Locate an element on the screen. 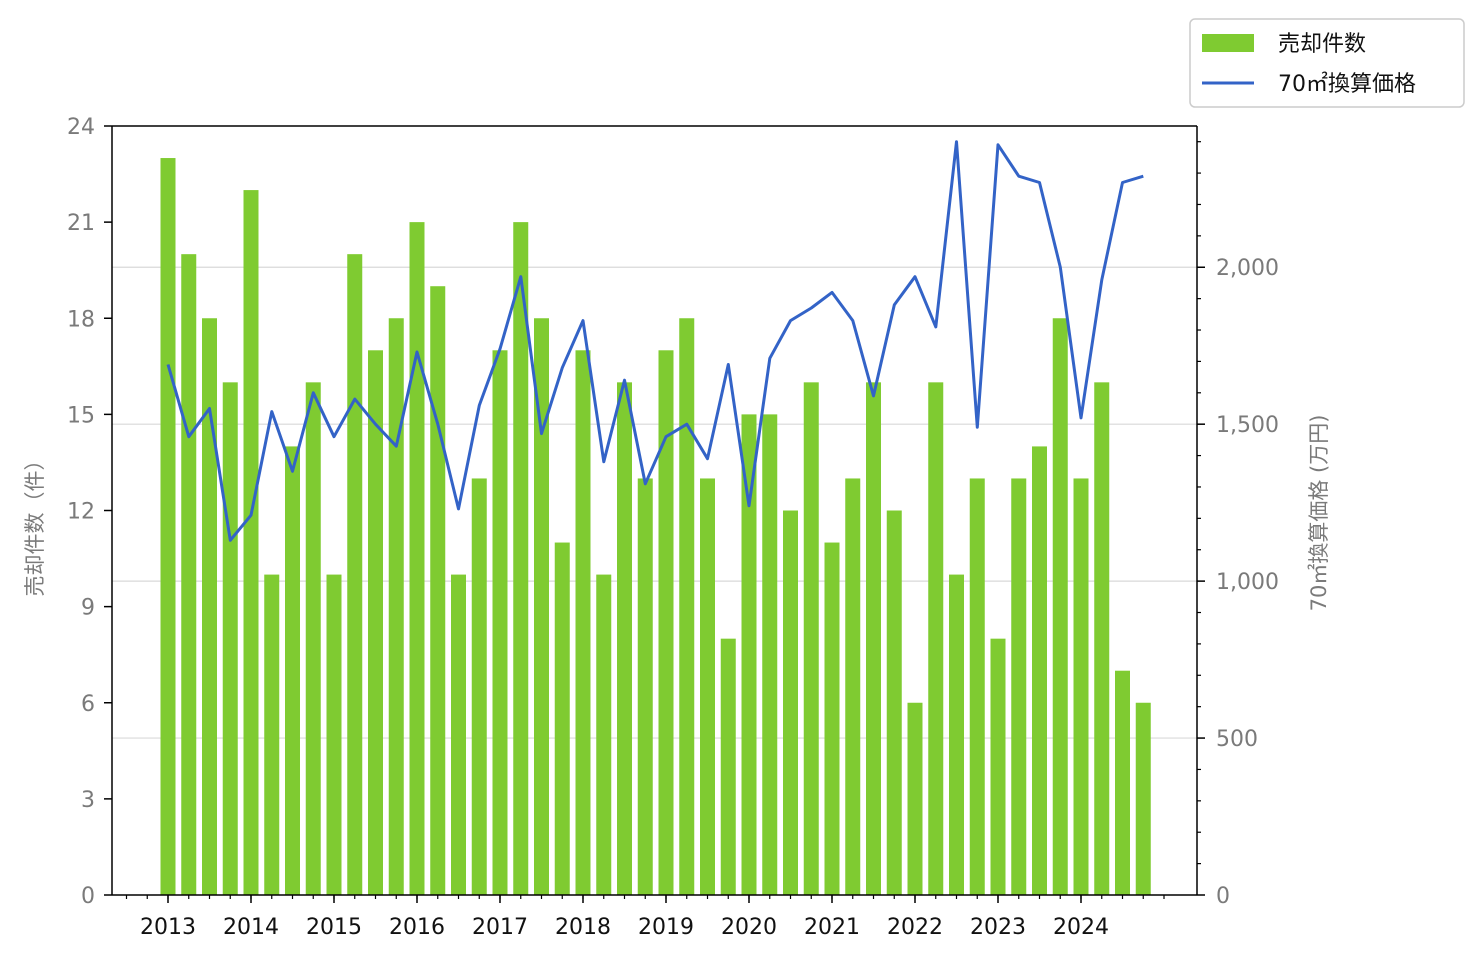 This screenshot has height=961, width=1482. bar-2013Q3 is located at coordinates (209, 606).